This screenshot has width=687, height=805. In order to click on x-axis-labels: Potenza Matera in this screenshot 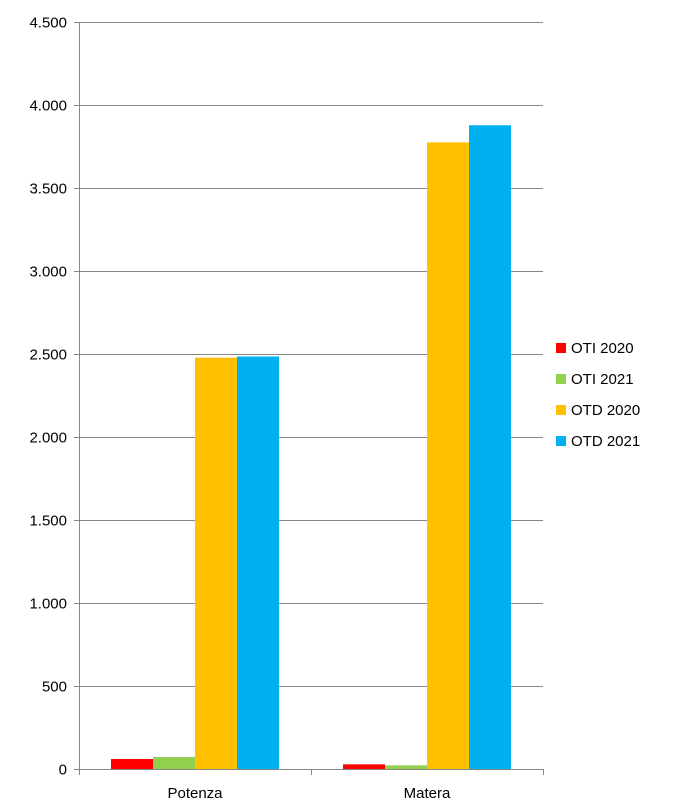, I will do `click(309, 793)`.